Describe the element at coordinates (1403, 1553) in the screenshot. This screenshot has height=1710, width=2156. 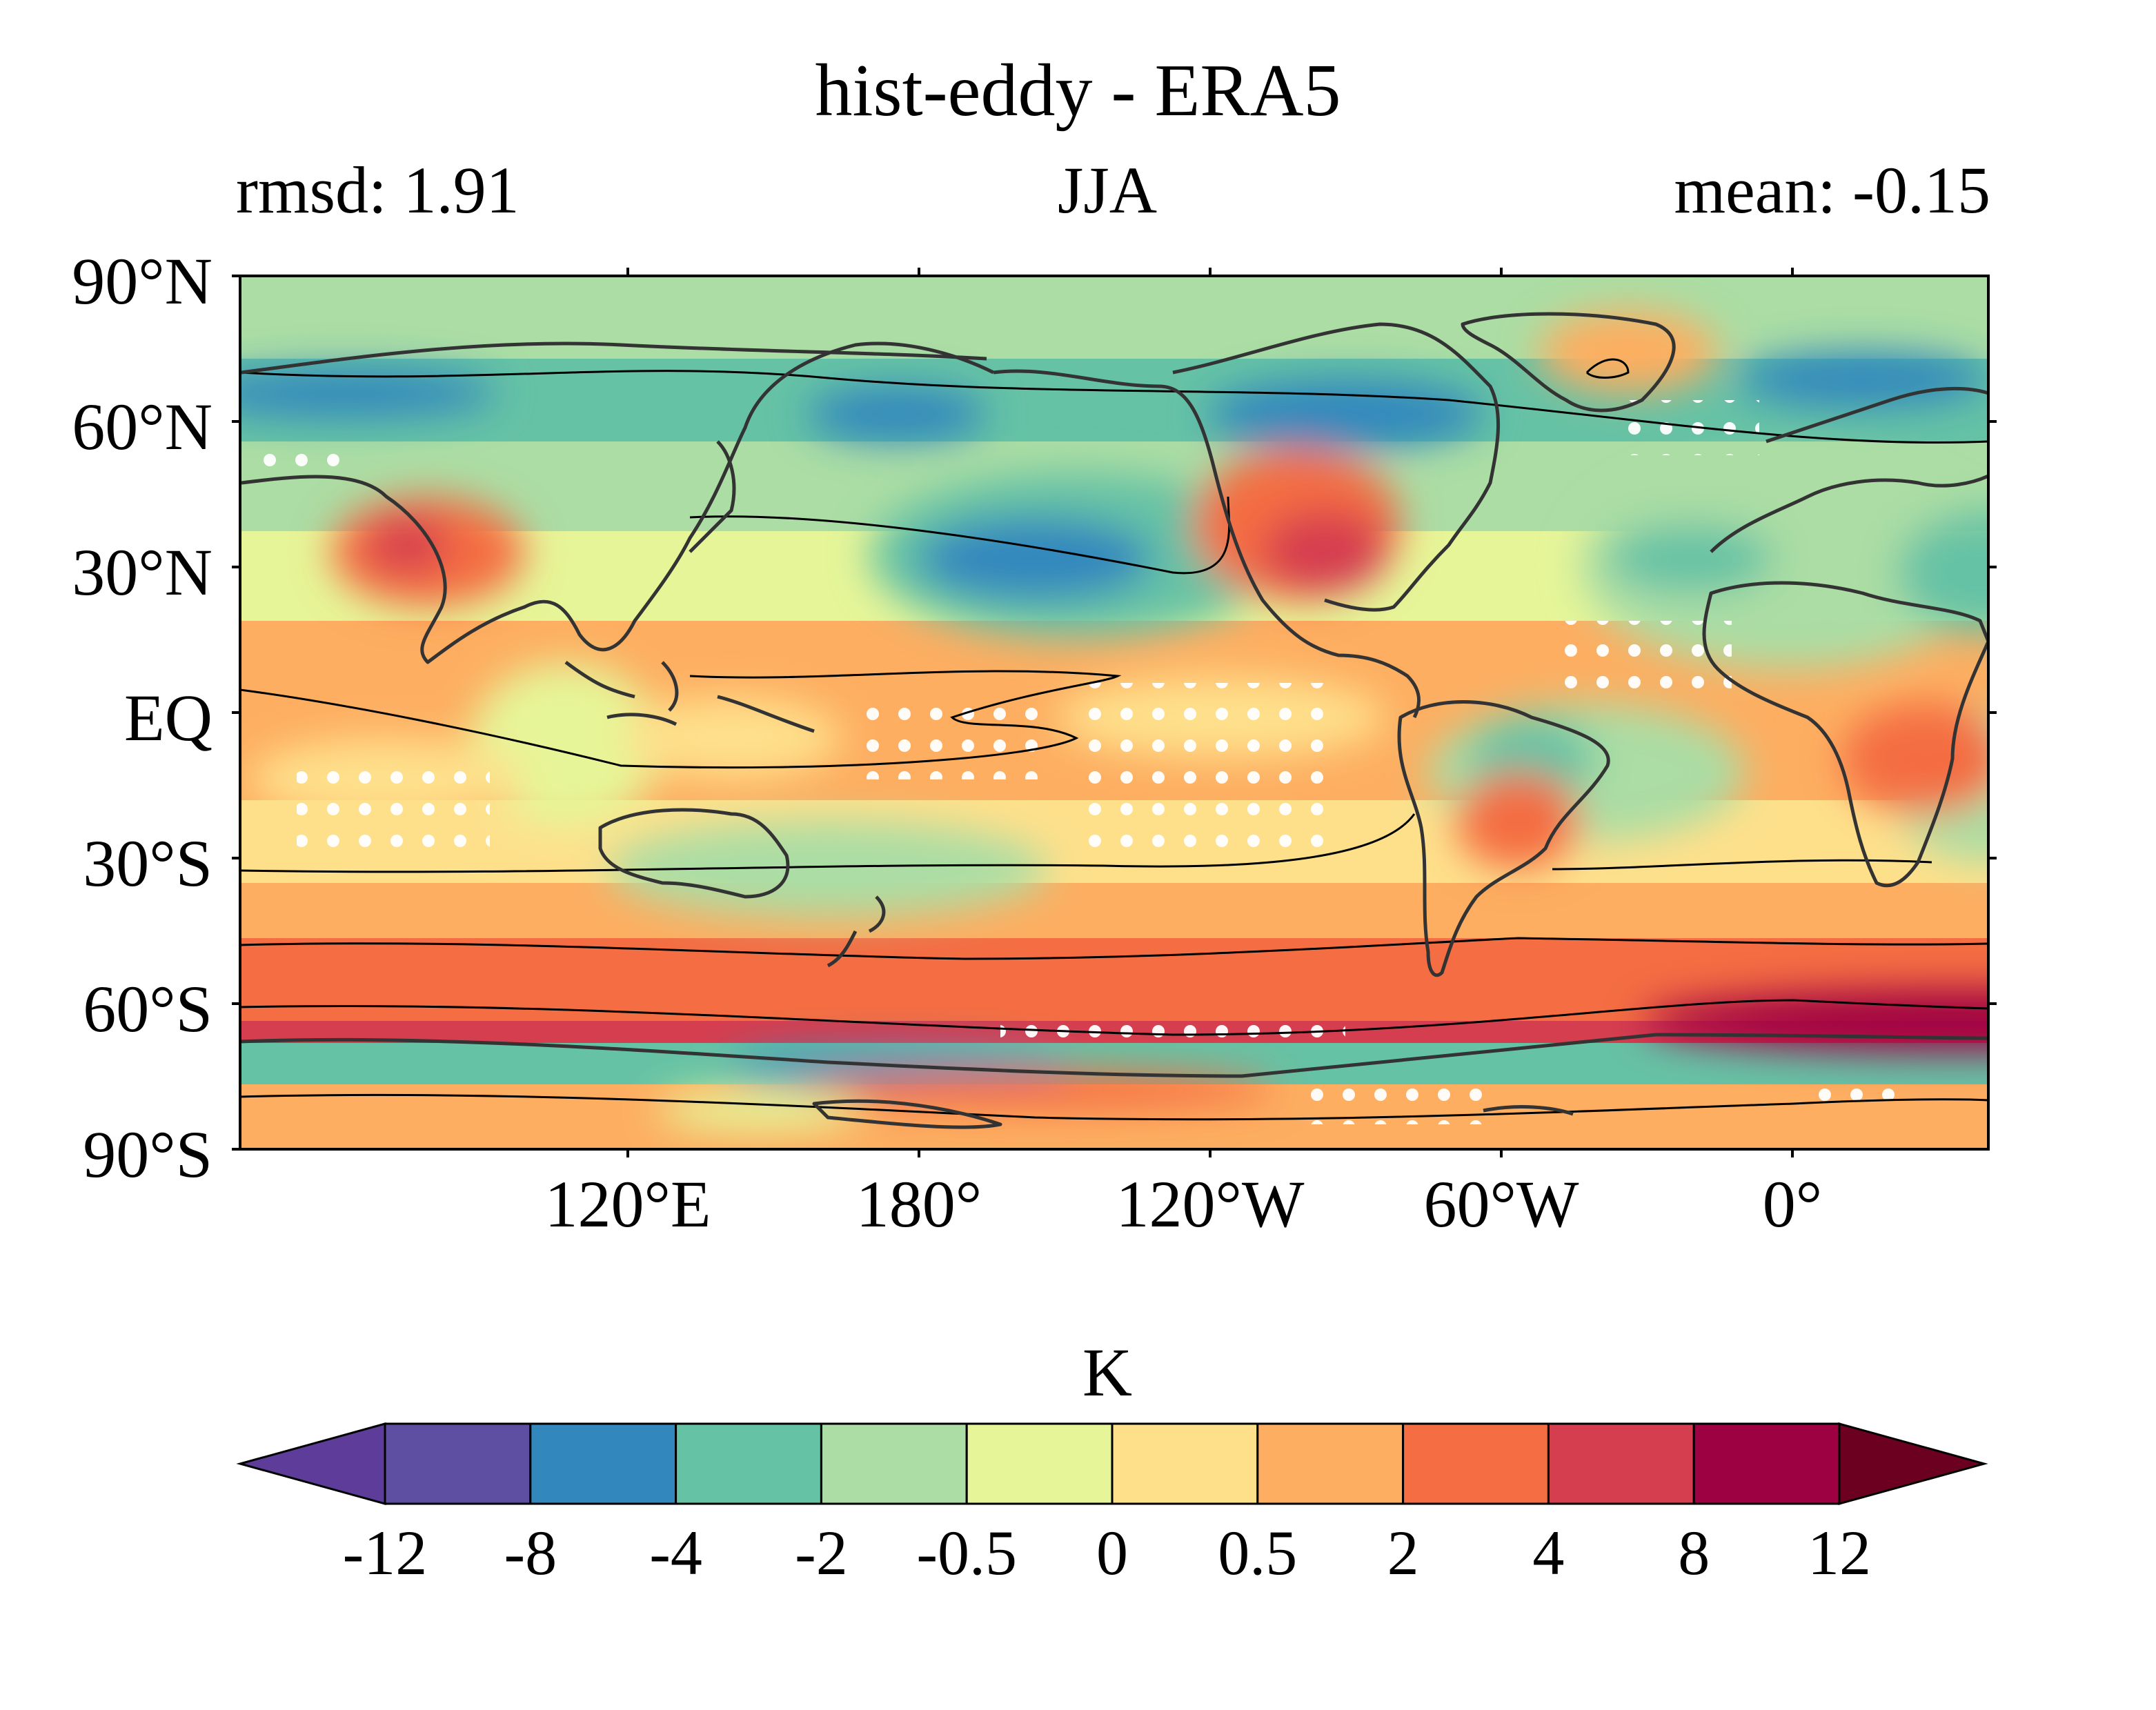
I see `colorbar-tick-label: 2` at that location.